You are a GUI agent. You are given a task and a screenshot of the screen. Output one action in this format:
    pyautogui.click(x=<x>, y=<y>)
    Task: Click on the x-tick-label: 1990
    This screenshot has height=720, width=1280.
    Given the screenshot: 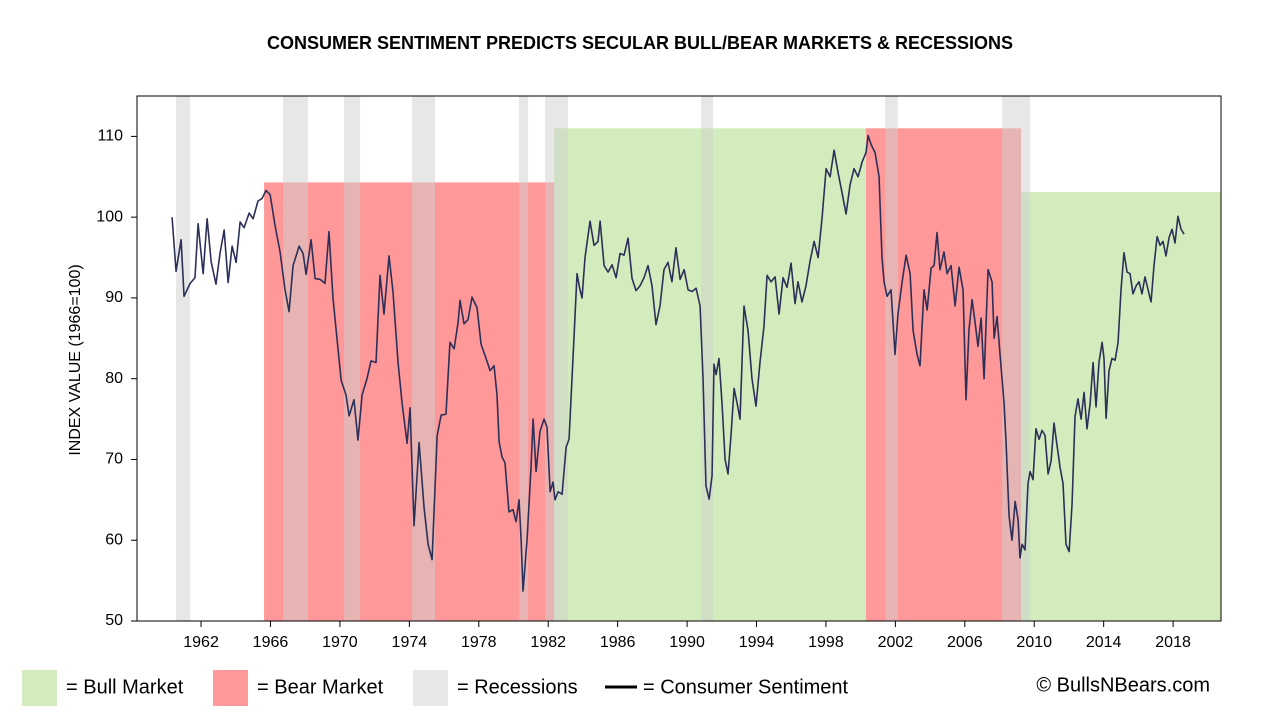 What is the action you would take?
    pyautogui.click(x=687, y=642)
    